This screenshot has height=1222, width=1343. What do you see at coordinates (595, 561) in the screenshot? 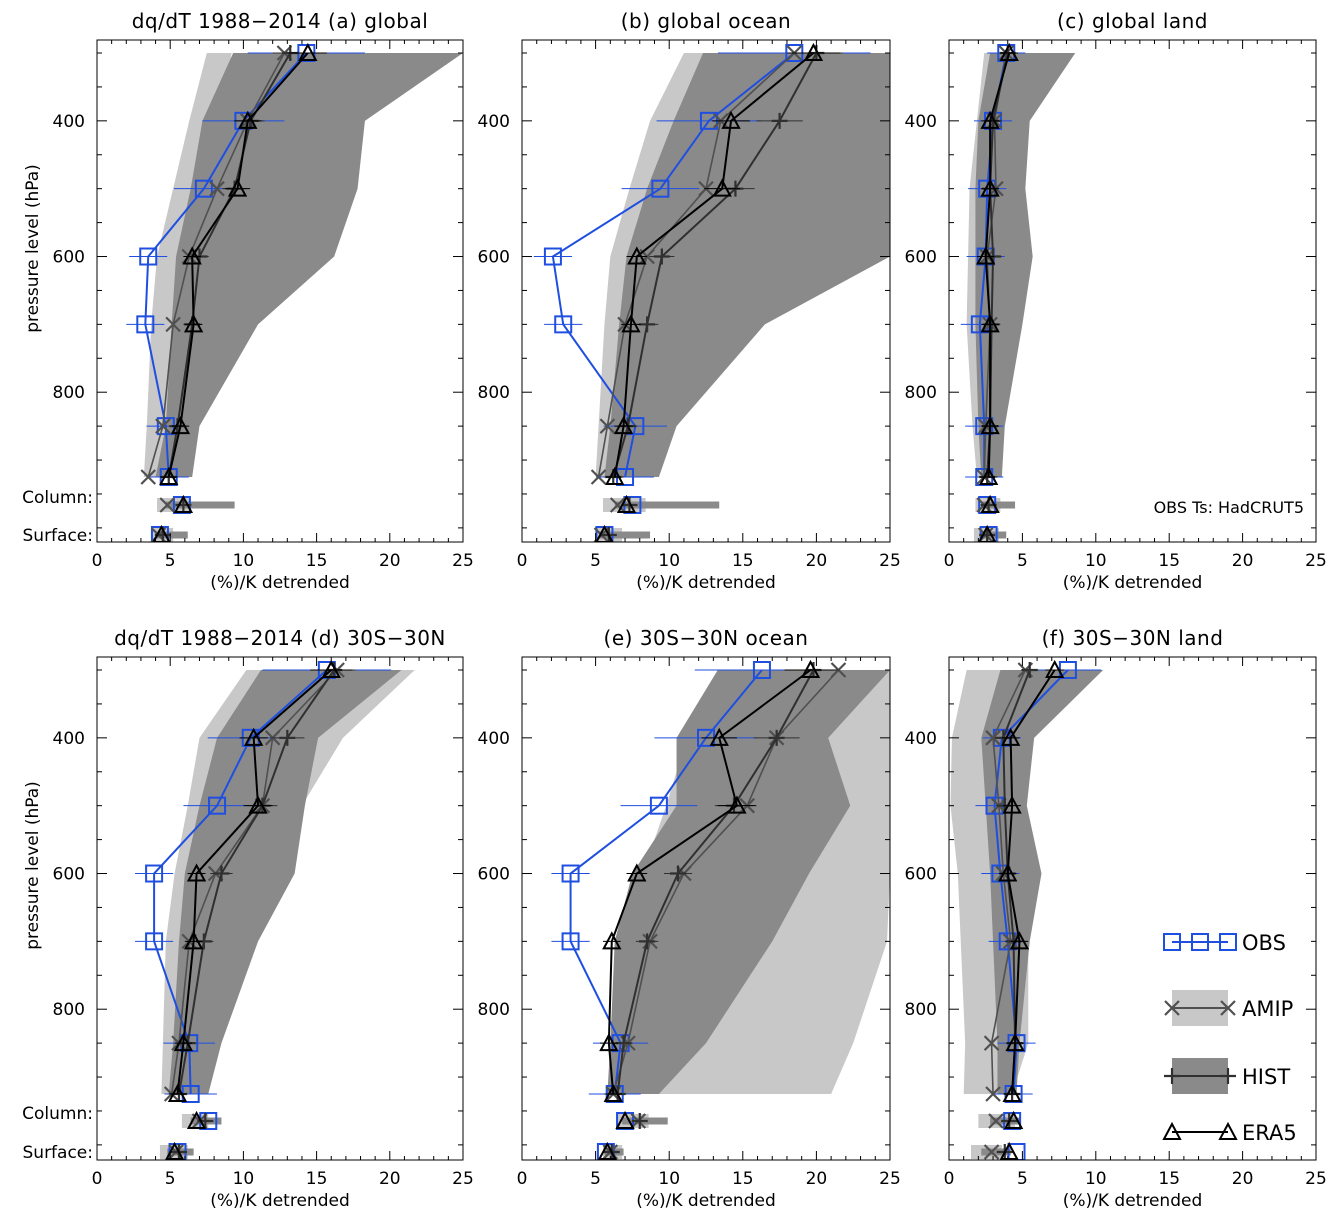
I see `x-tick-label: 5` at bounding box center [595, 561].